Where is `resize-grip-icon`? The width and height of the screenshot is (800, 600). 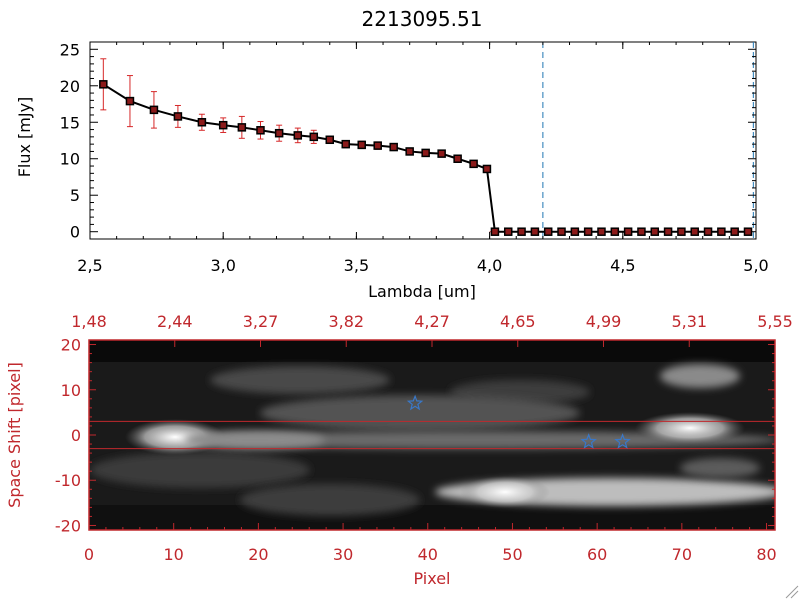
resize-grip-icon is located at coordinates (792, 592).